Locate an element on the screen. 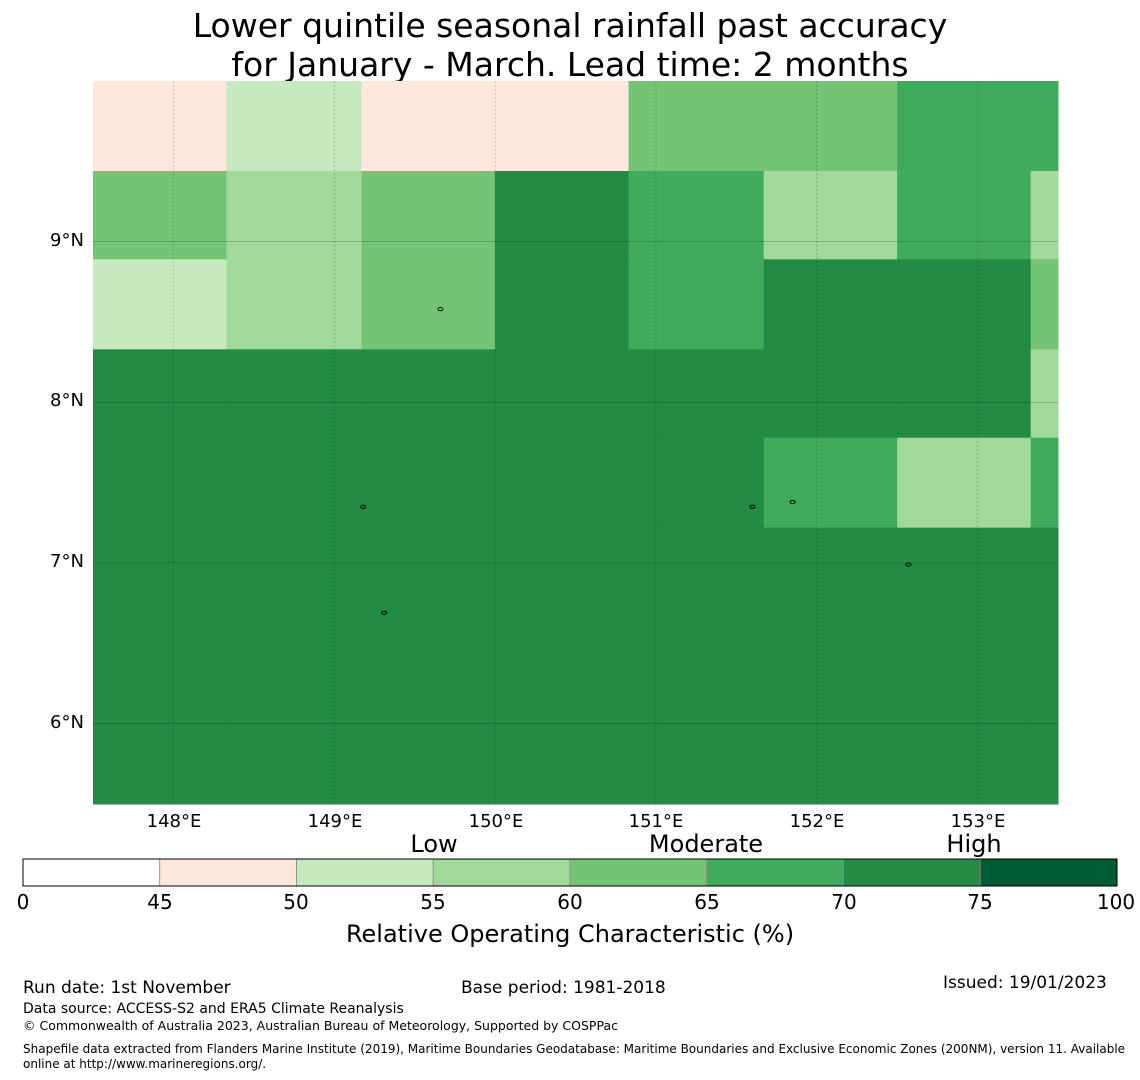 The image size is (1140, 1080). map-islands is located at coordinates (636, 461).